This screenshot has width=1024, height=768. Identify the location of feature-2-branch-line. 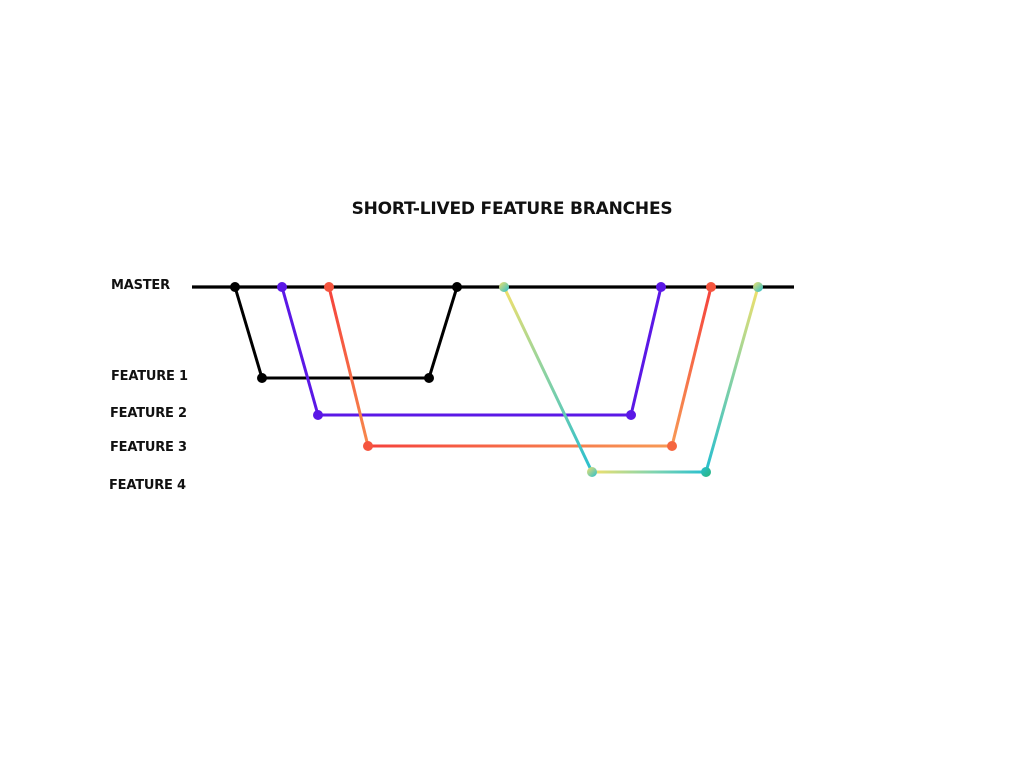
(471, 351).